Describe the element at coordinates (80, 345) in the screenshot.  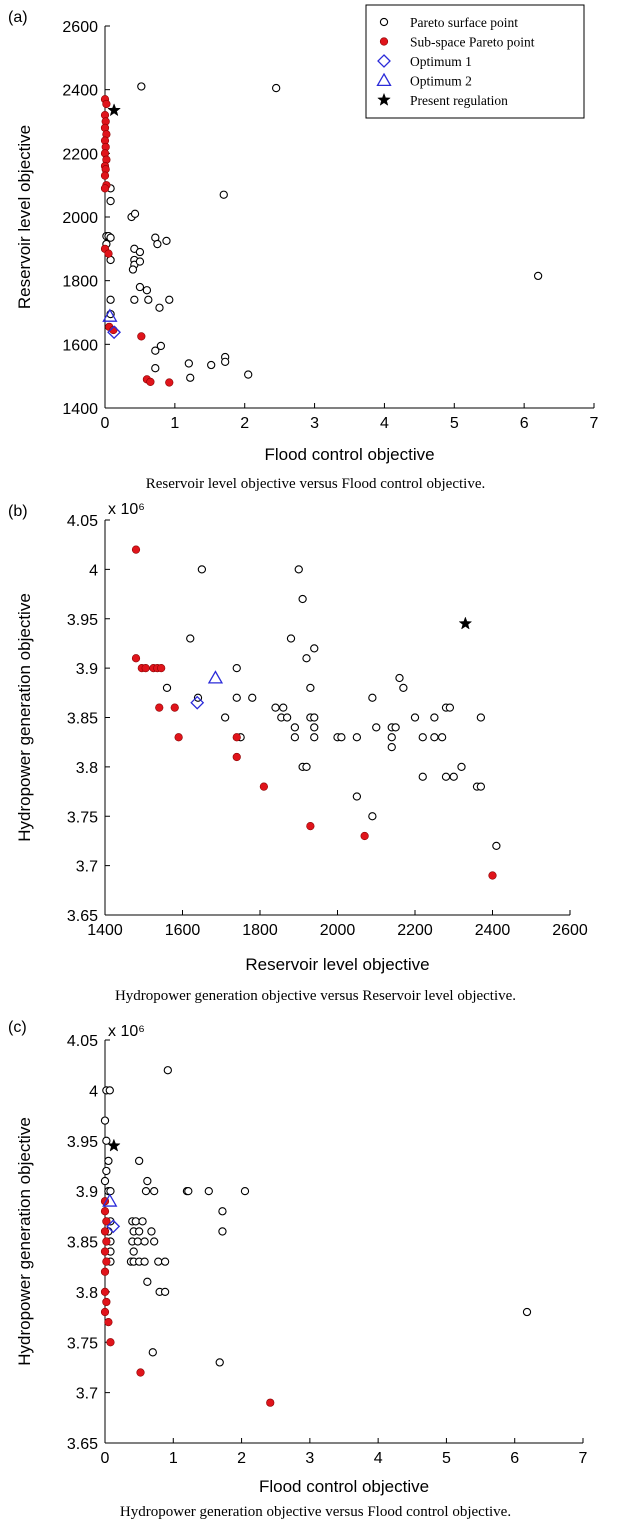
I see `y-tick-label: 1600` at that location.